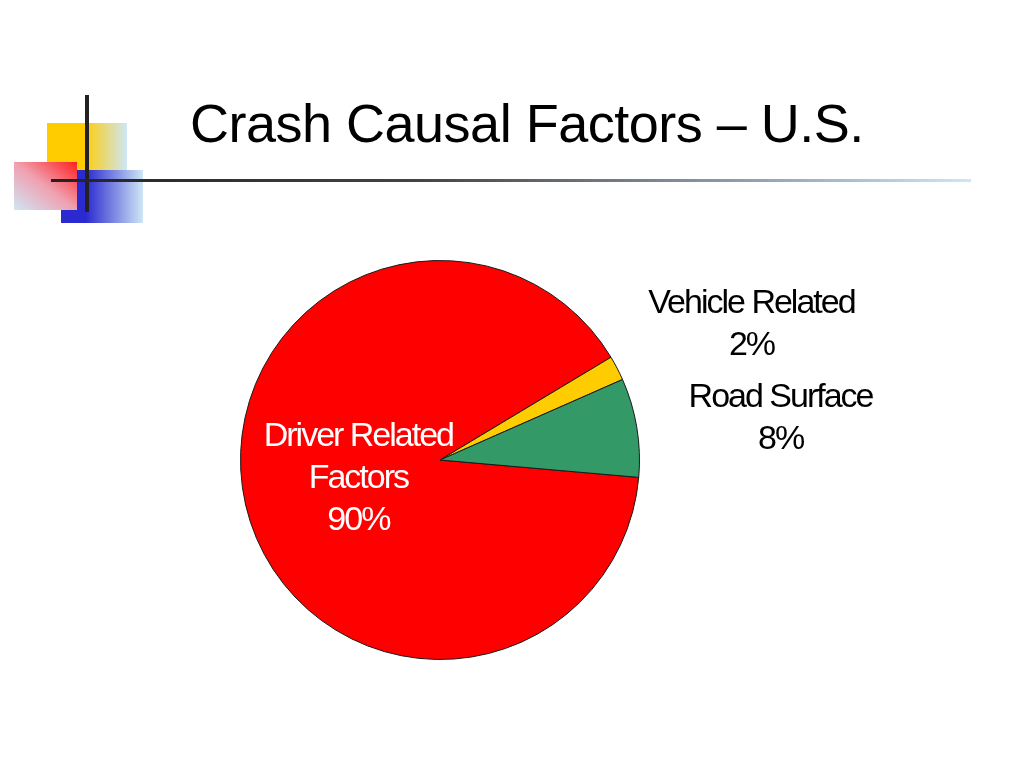  What do you see at coordinates (358, 455) in the screenshot?
I see `slice-label: Driver Related Factors` at bounding box center [358, 455].